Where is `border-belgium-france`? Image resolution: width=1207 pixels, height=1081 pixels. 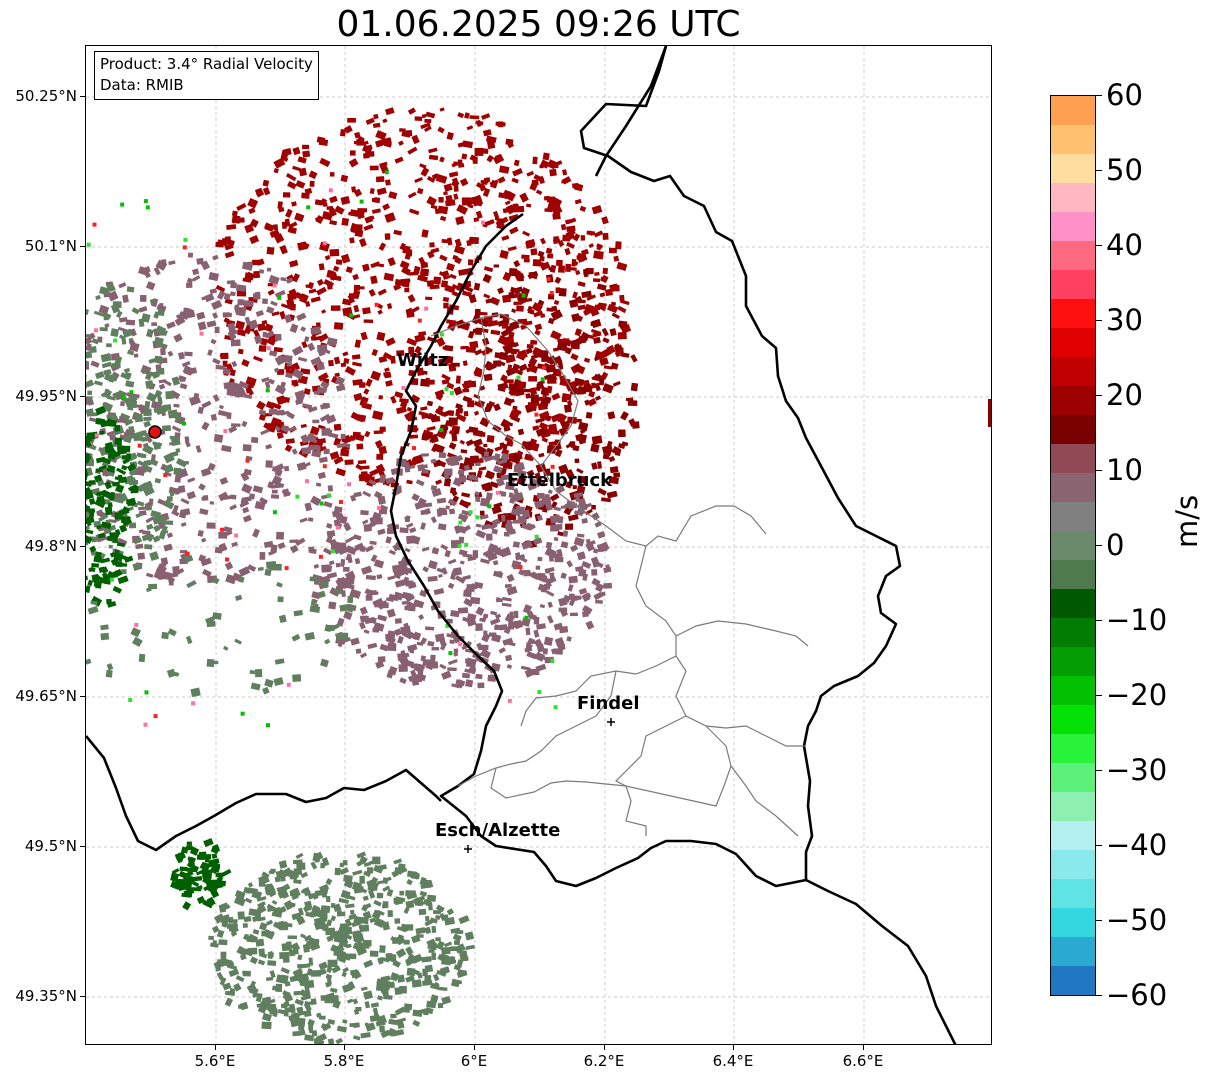 border-belgium-france is located at coordinates (264, 793).